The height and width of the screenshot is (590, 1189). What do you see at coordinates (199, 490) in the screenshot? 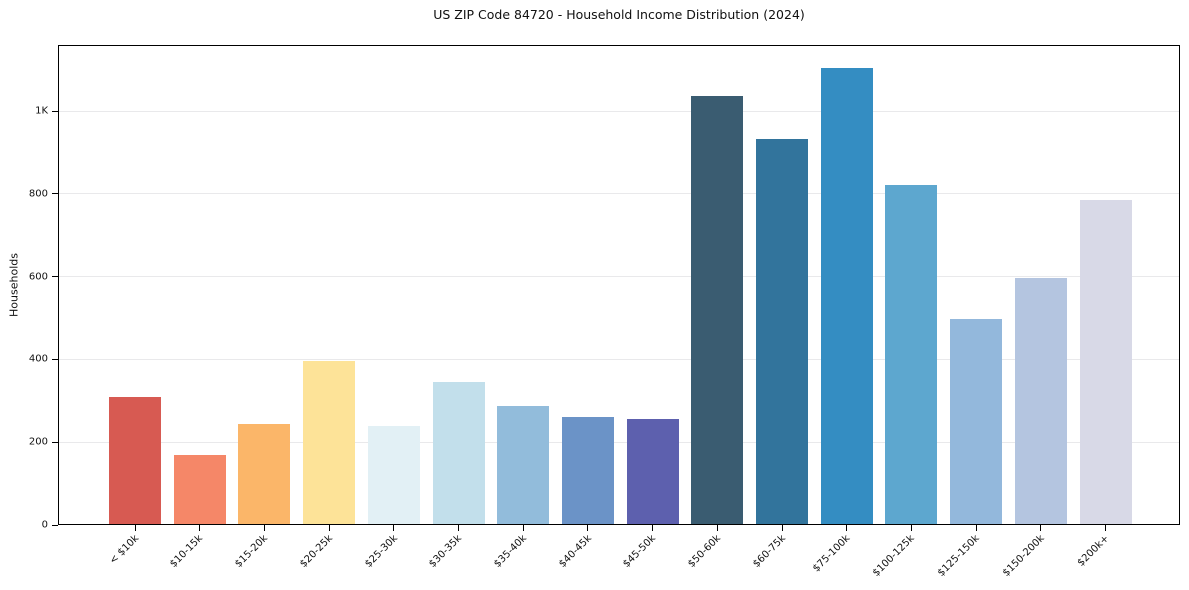
I see `bar-10-15k` at bounding box center [199, 490].